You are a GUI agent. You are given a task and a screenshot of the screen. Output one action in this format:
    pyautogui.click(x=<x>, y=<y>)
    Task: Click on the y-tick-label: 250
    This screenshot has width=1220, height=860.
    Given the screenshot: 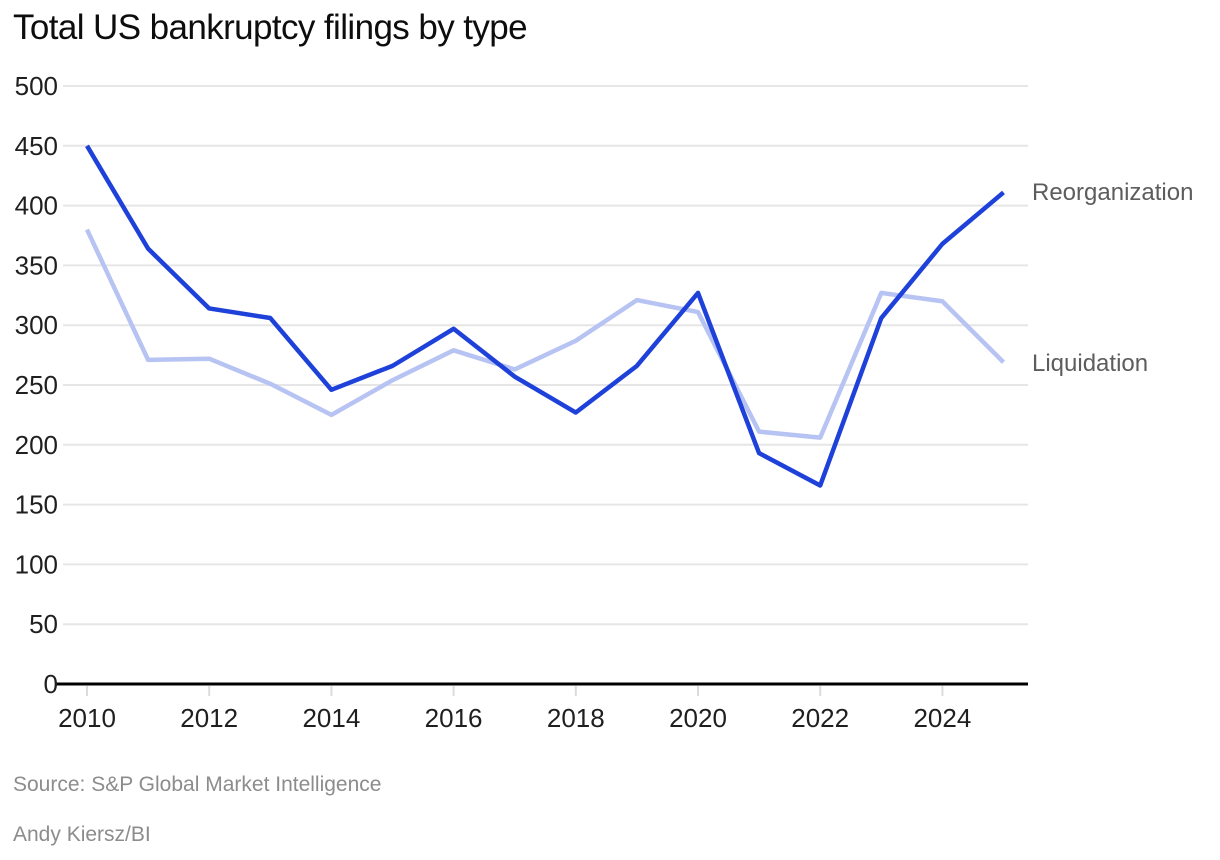 What is the action you would take?
    pyautogui.click(x=36, y=385)
    